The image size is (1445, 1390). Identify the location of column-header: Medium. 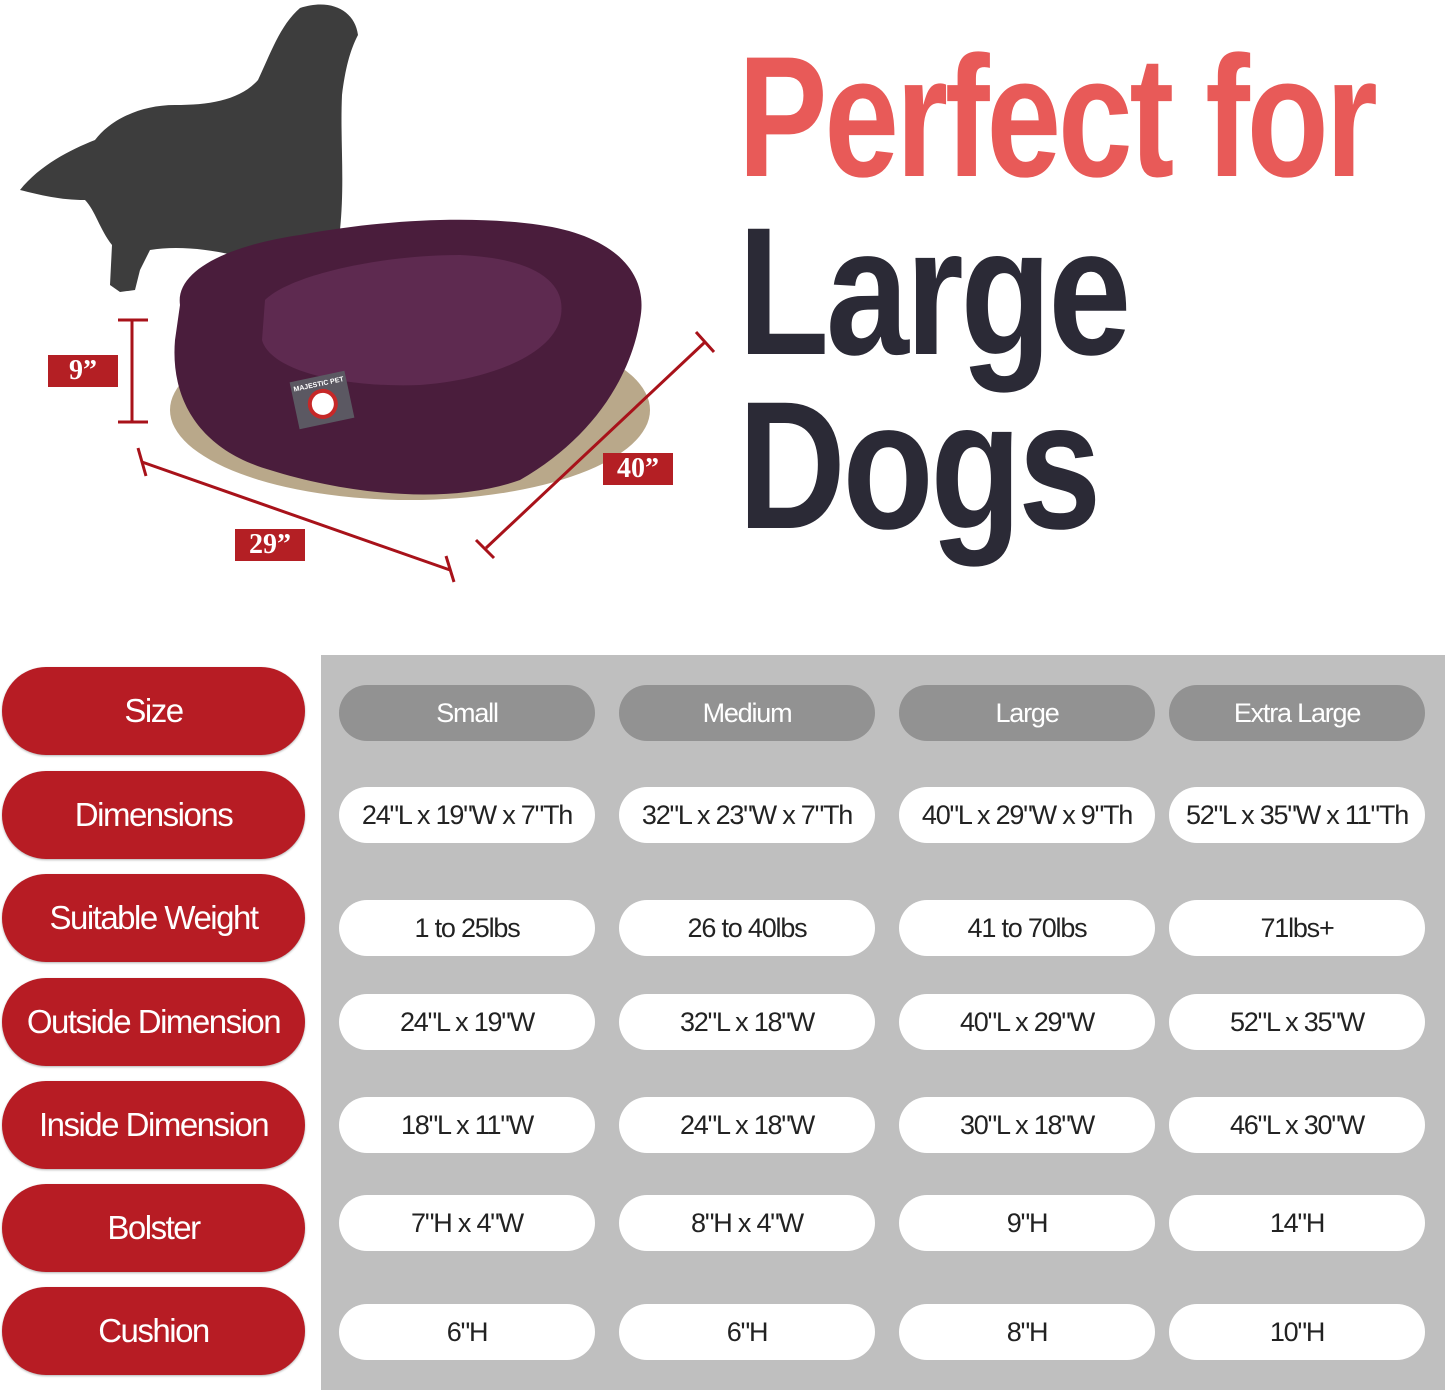
(747, 713).